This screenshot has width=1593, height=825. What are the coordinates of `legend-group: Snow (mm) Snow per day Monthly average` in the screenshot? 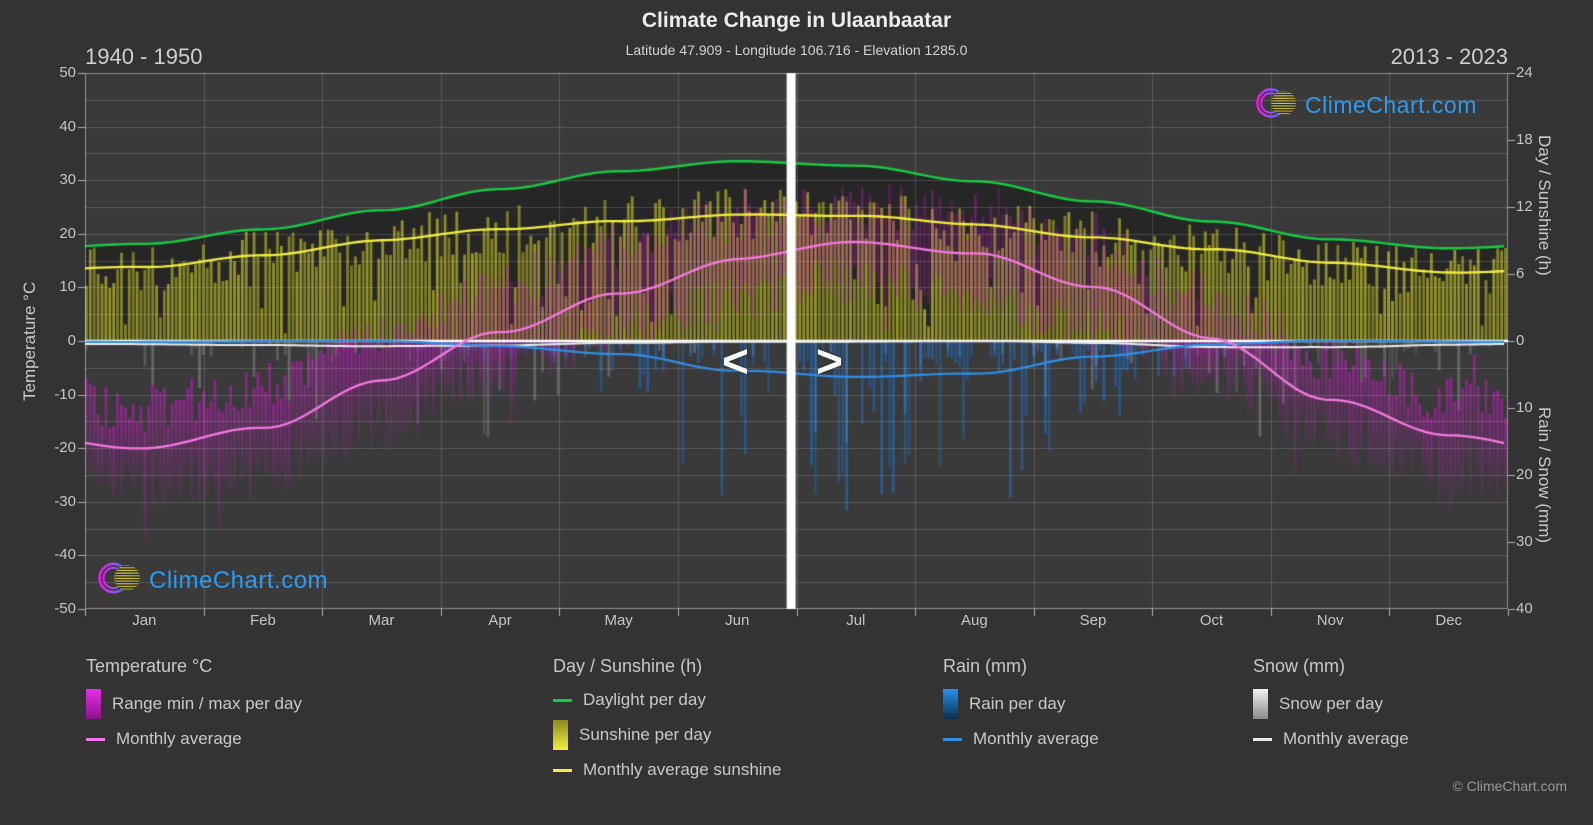 It's located at (1331, 707).